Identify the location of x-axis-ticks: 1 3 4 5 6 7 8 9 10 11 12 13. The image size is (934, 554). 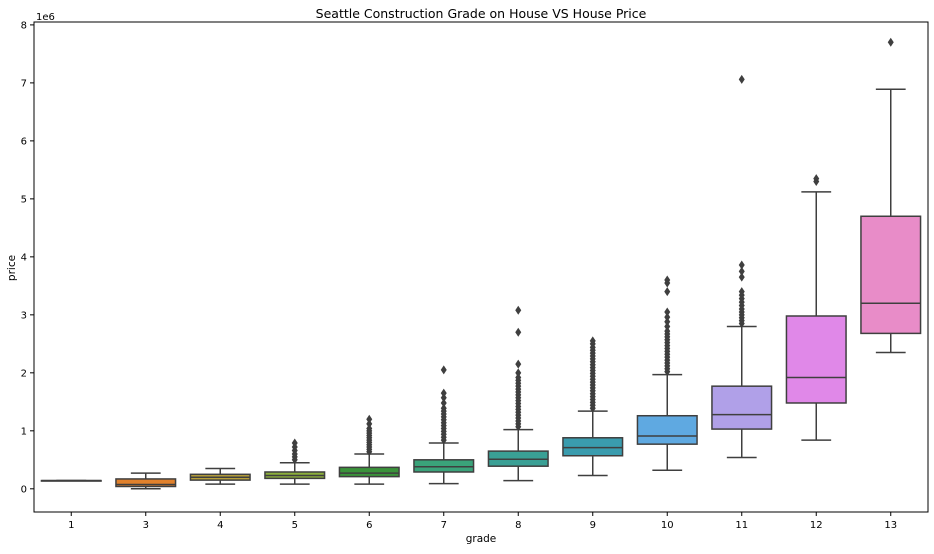
(482, 521).